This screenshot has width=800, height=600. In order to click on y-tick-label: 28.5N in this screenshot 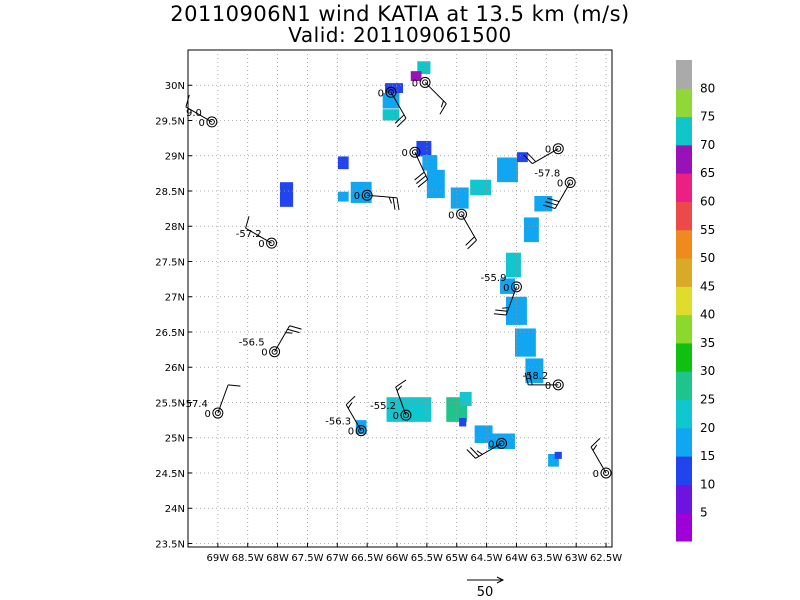, I will do `click(170, 192)`.